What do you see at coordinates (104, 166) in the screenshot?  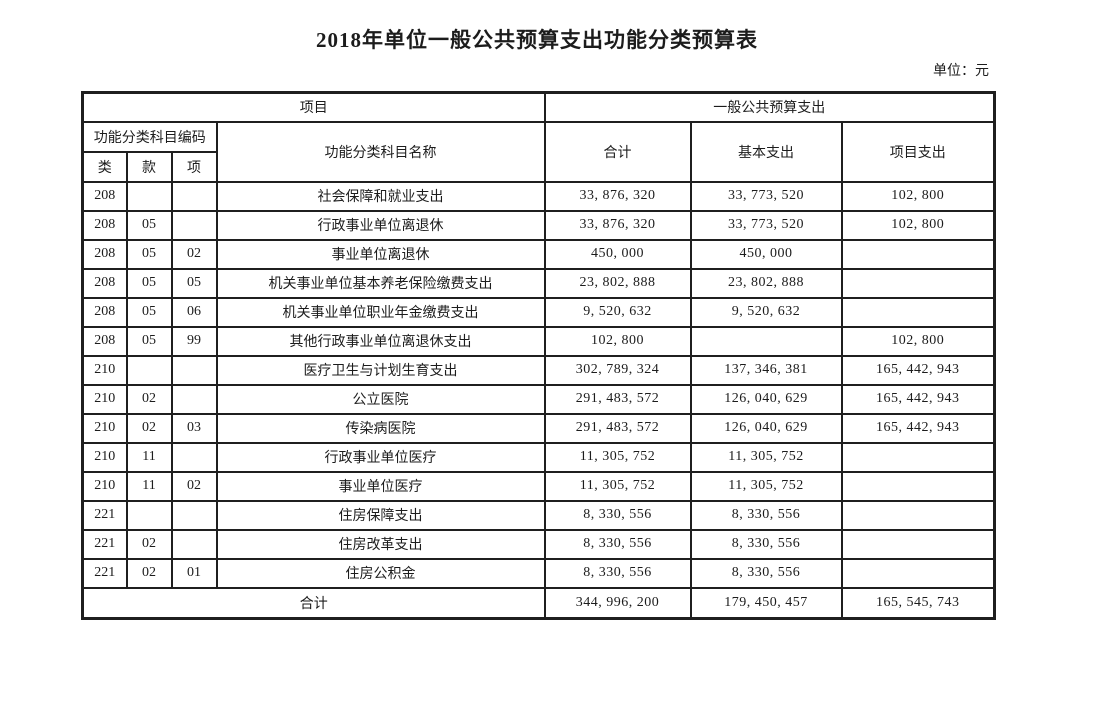 I see `header-col-lei: 类` at bounding box center [104, 166].